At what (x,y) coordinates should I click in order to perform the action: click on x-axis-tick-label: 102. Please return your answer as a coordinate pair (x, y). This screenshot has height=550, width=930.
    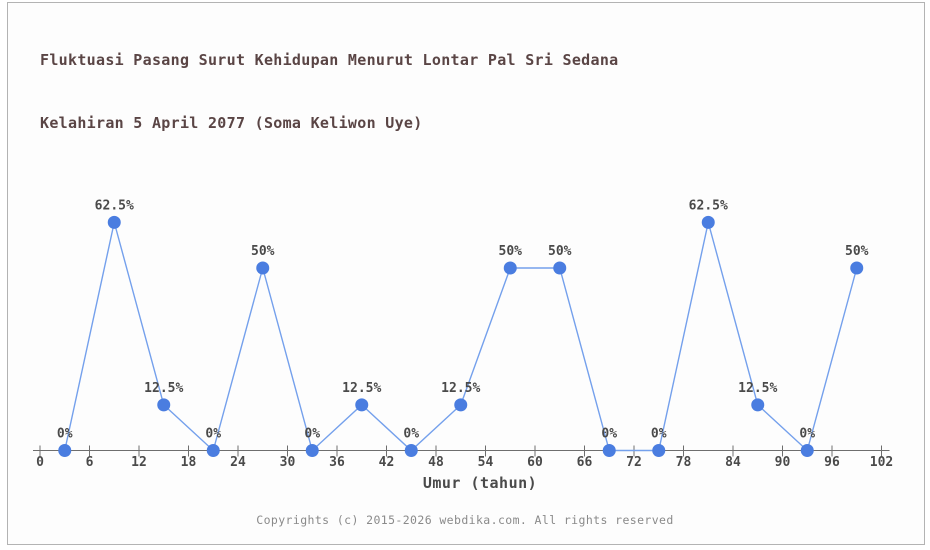
    Looking at the image, I should click on (881, 462).